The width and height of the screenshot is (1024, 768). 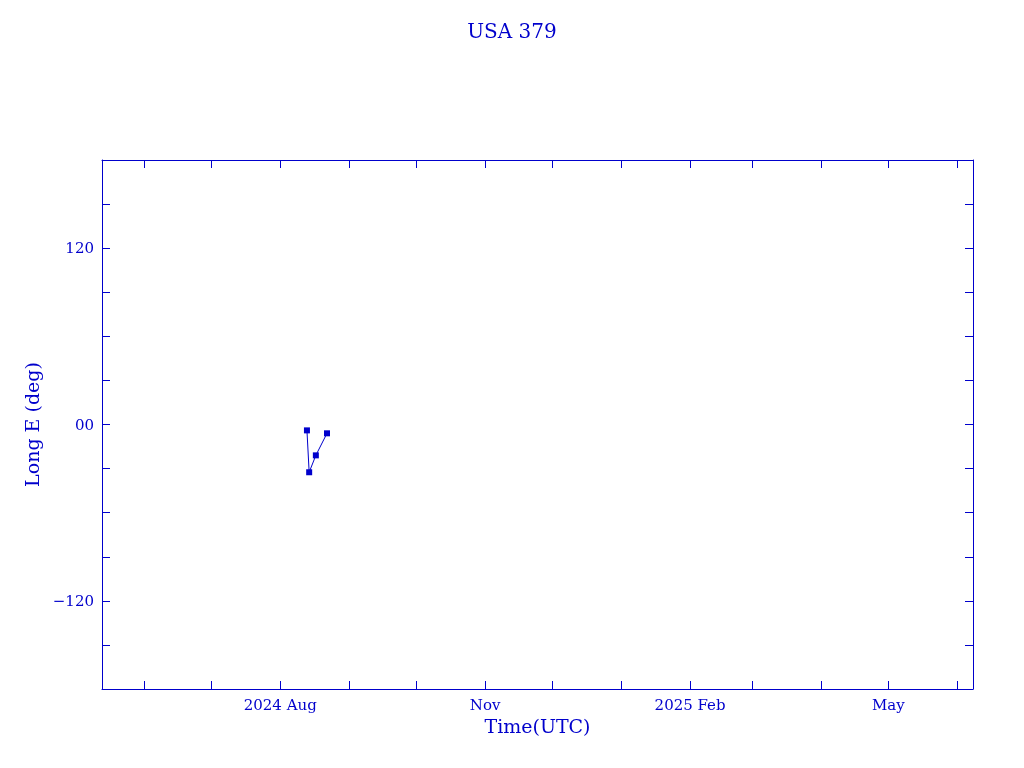 I want to click on y-tick-label: 120, so click(x=79, y=248).